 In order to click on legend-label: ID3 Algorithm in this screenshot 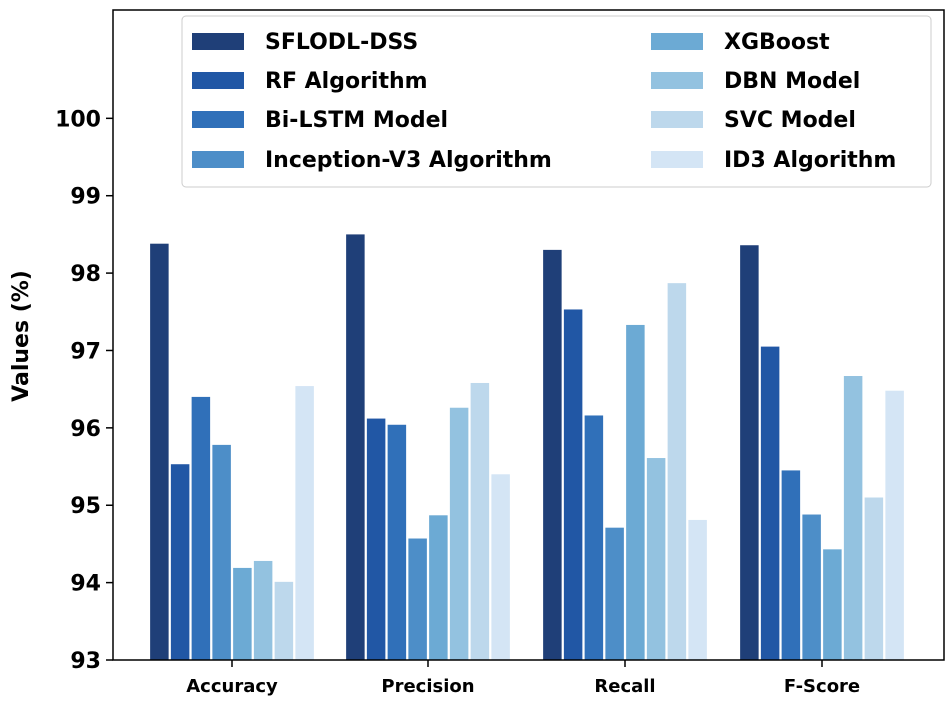, I will do `click(810, 160)`.